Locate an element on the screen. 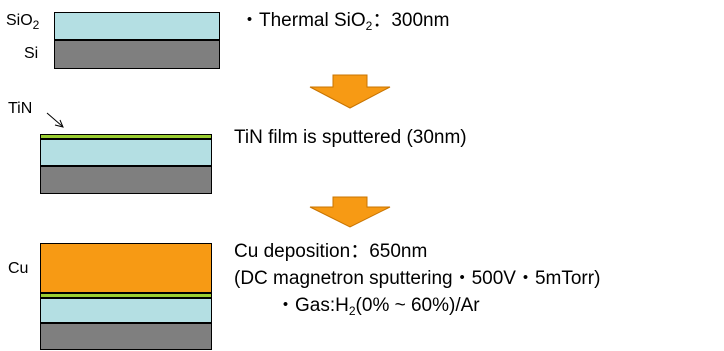  tin-pointer-arrow-icon is located at coordinates (55, 120).